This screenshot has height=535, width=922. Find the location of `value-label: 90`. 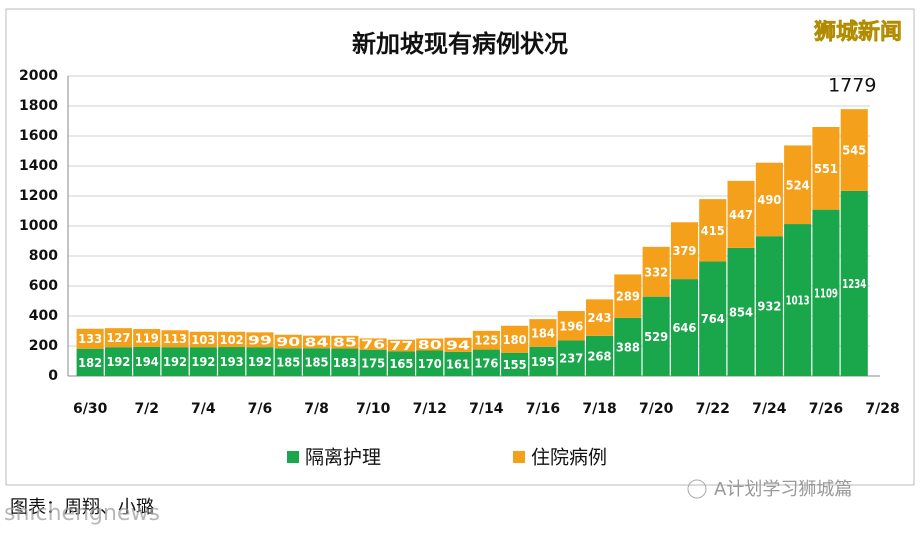

value-label: 90 is located at coordinates (288, 342).